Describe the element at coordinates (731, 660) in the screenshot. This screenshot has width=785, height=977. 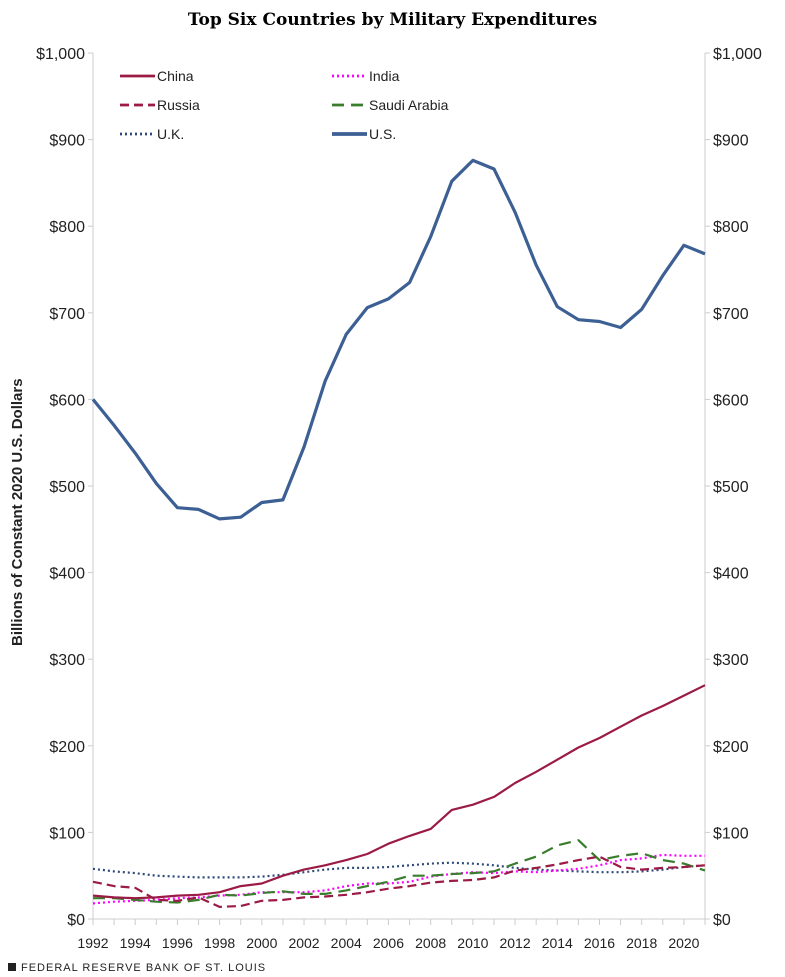
I see `y-tick-label-right: $300` at that location.